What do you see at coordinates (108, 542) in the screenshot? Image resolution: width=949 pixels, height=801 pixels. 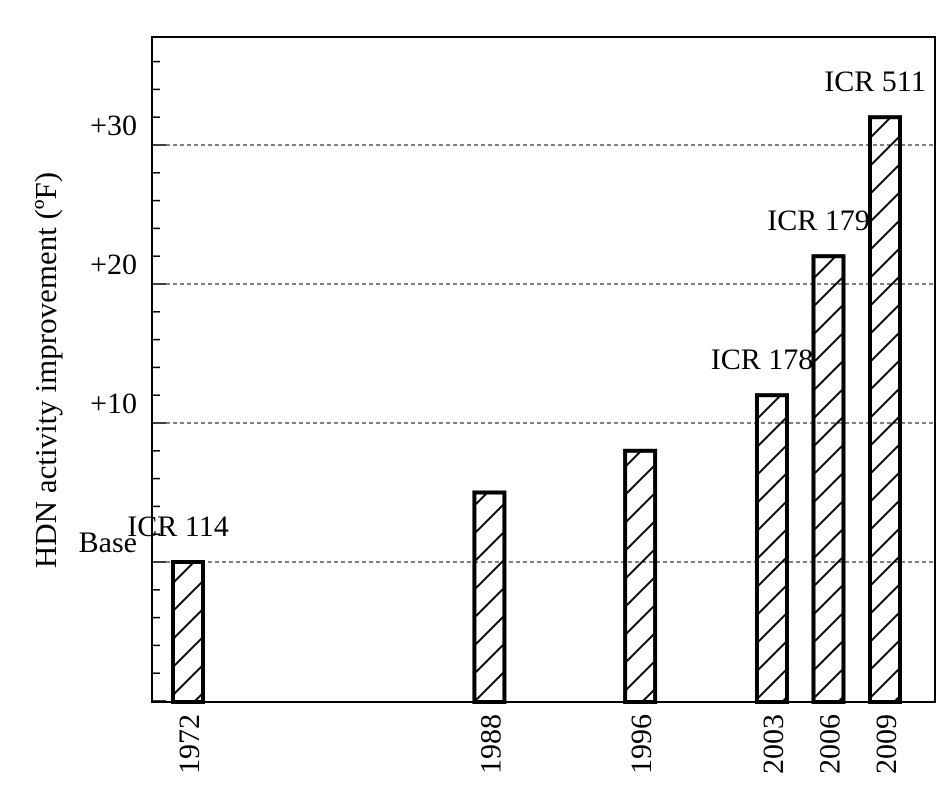 I see `y-tick-label: Base` at bounding box center [108, 542].